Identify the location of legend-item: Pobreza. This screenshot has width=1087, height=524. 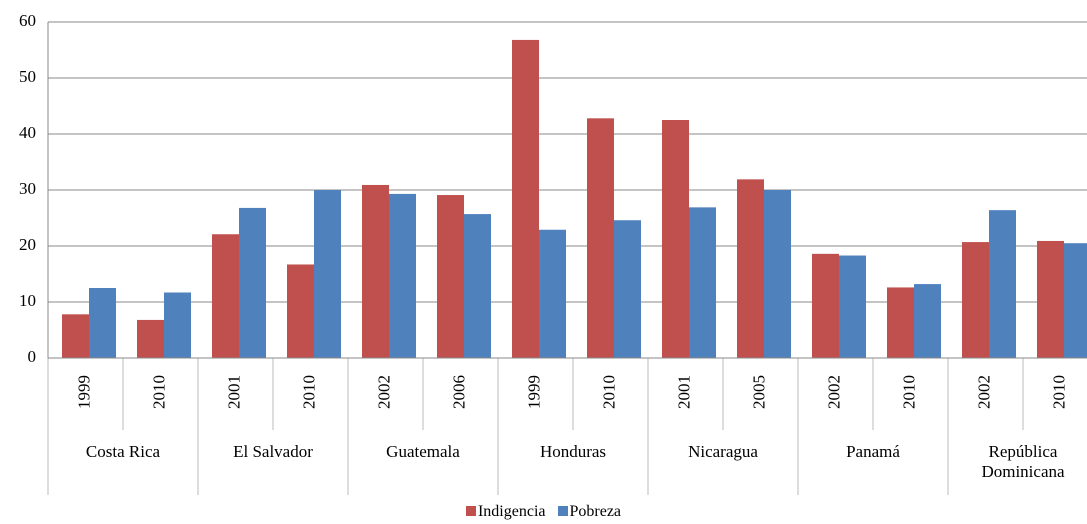
(589, 512).